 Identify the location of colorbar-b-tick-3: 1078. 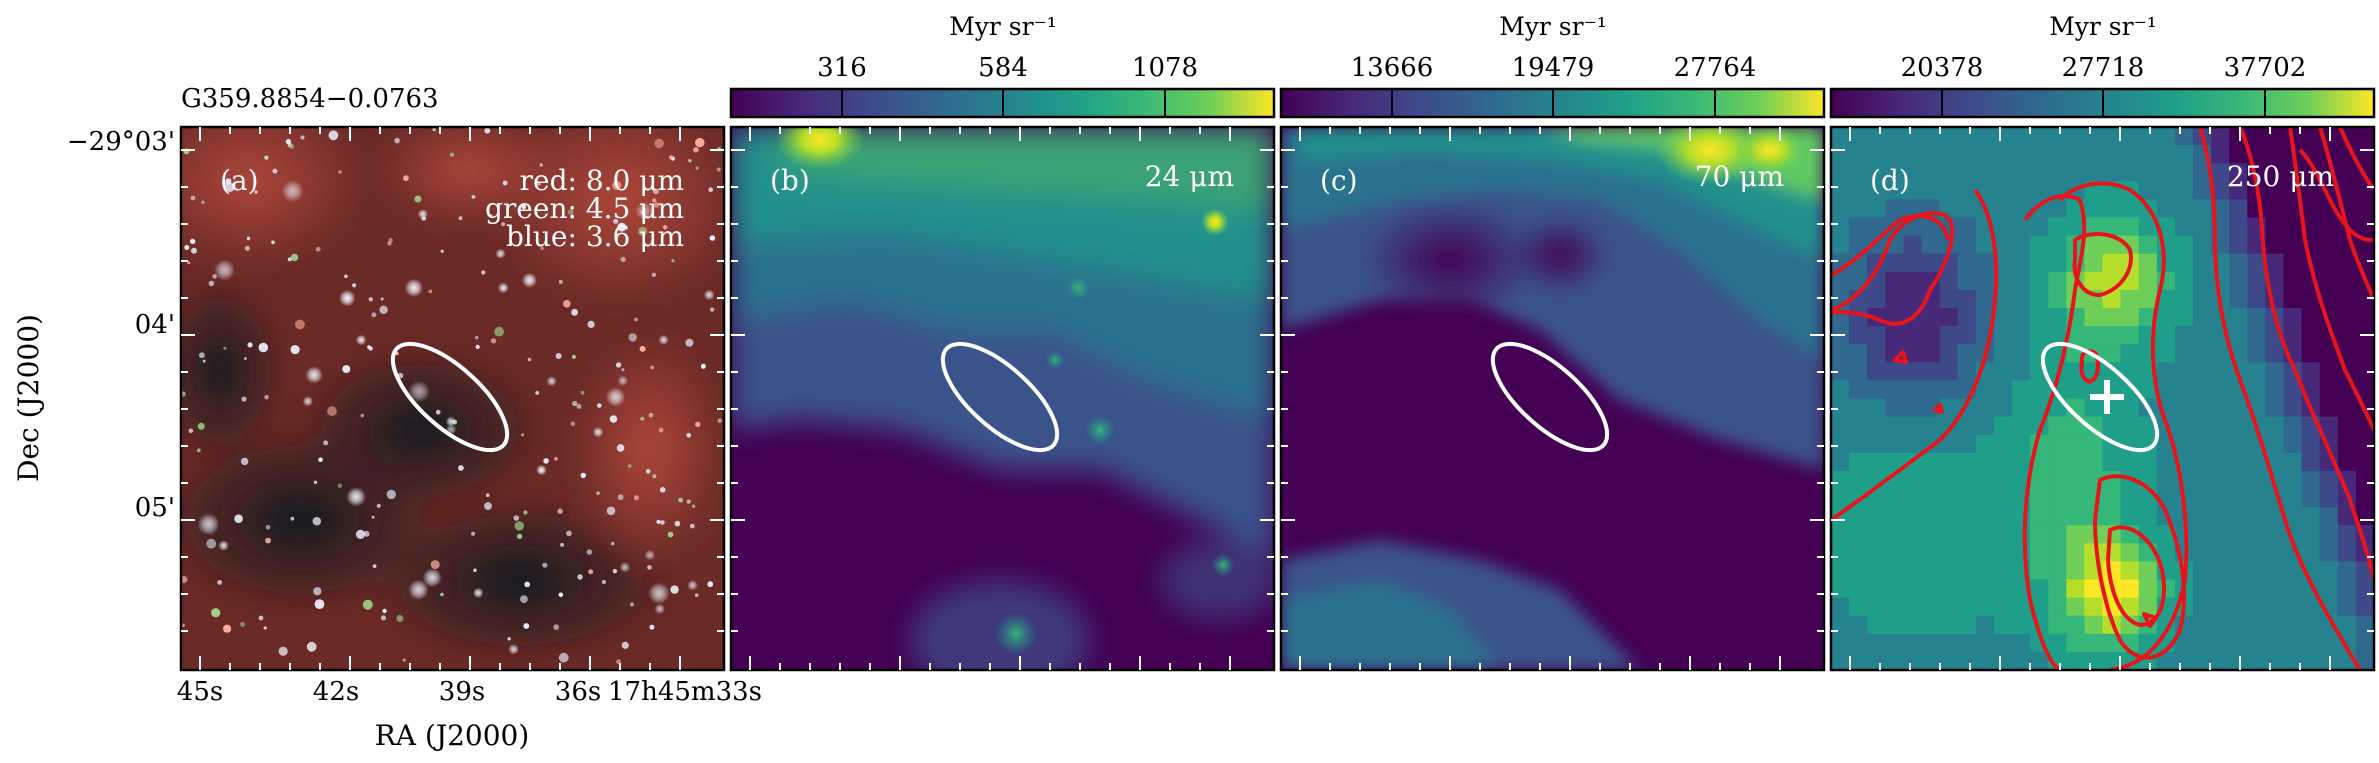
(1165, 68).